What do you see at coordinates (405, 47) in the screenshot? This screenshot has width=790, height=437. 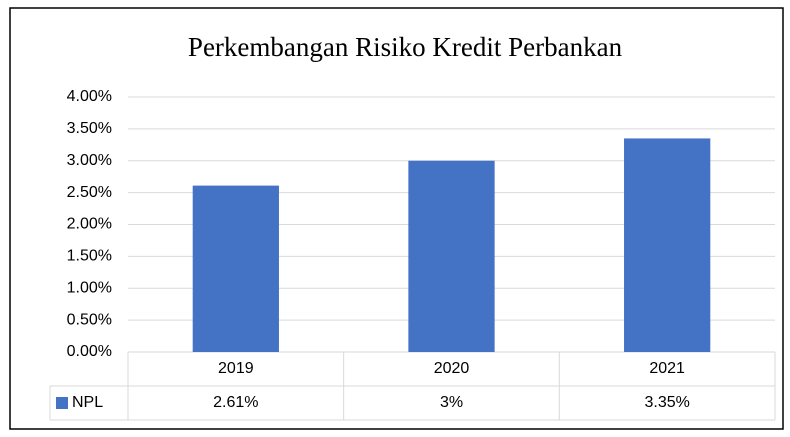 I see `chart-title: Perkembangan Risiko Kredit Perbankan` at bounding box center [405, 47].